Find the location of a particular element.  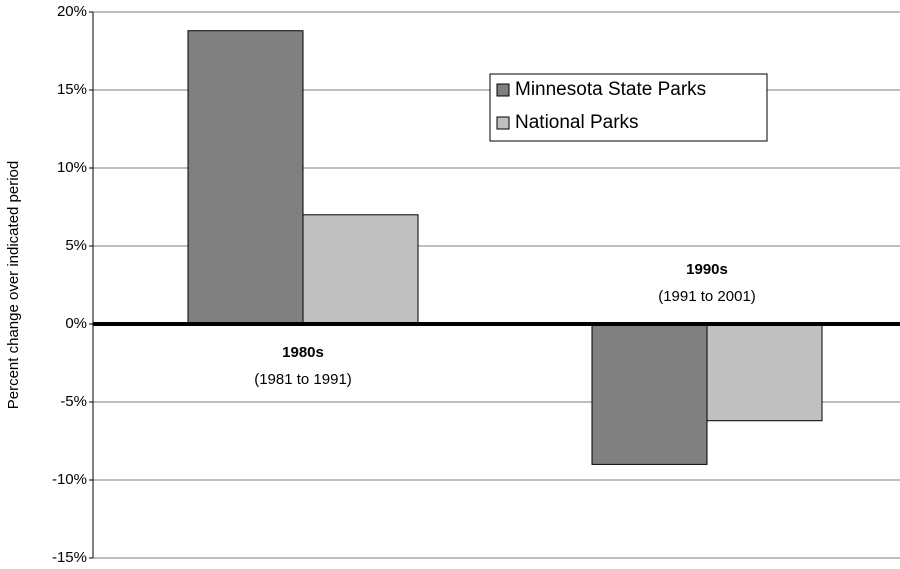

legend-label: National Parks is located at coordinates (577, 122).